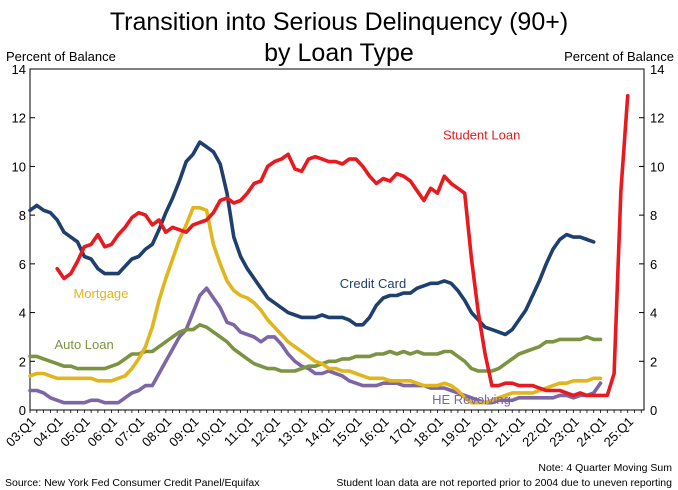  What do you see at coordinates (537, 432) in the screenshot?
I see `x-tick-label: 22:Q1` at bounding box center [537, 432].